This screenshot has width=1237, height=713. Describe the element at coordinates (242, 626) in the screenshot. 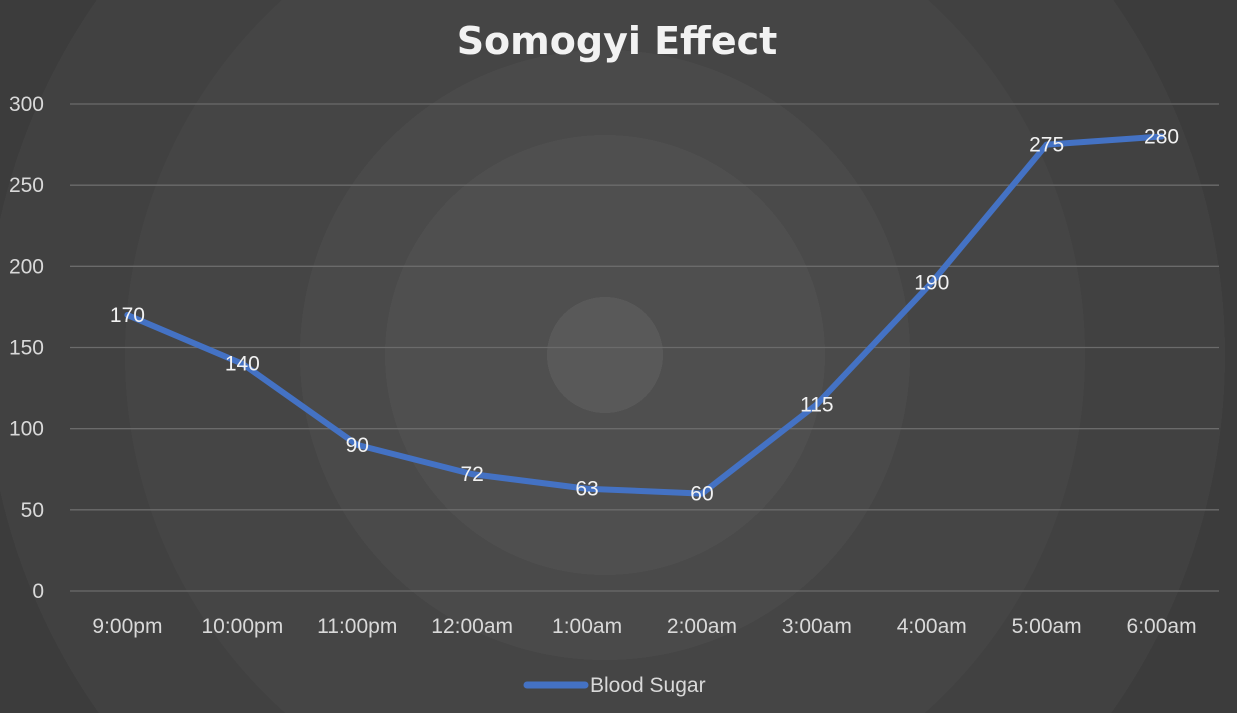

I see `x-tick-label: 10:00pm` at that location.